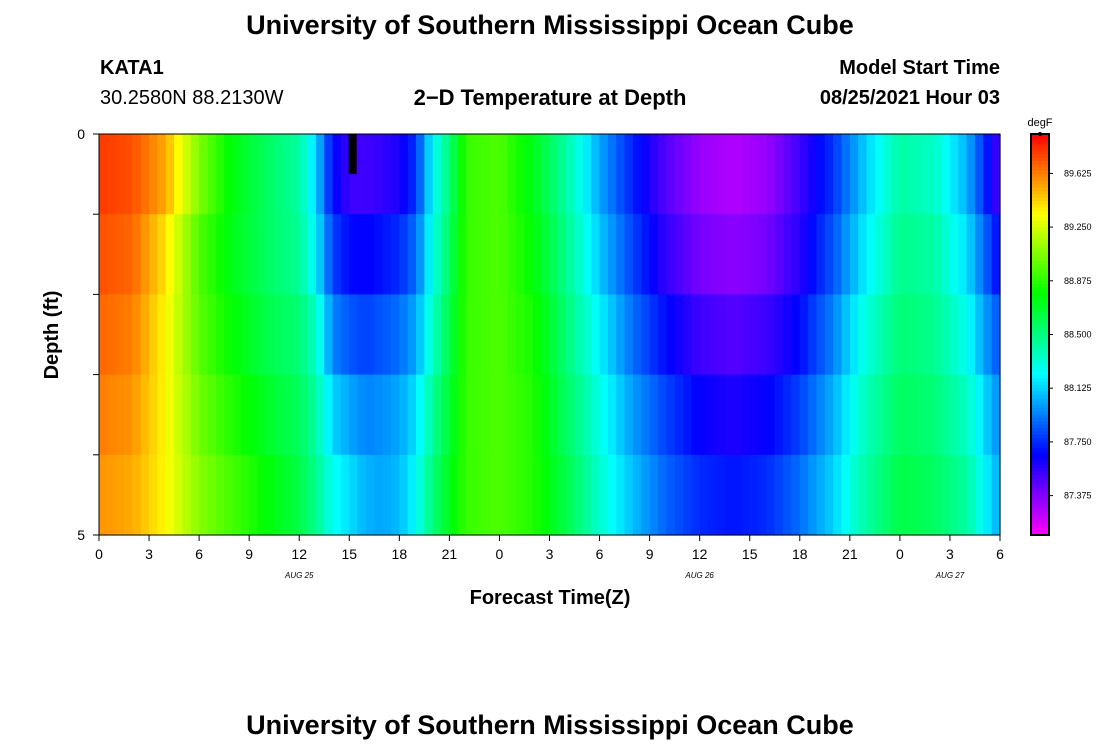 This screenshot has width=1100, height=750. I want to click on x-tick-label: 15, so click(349, 554).